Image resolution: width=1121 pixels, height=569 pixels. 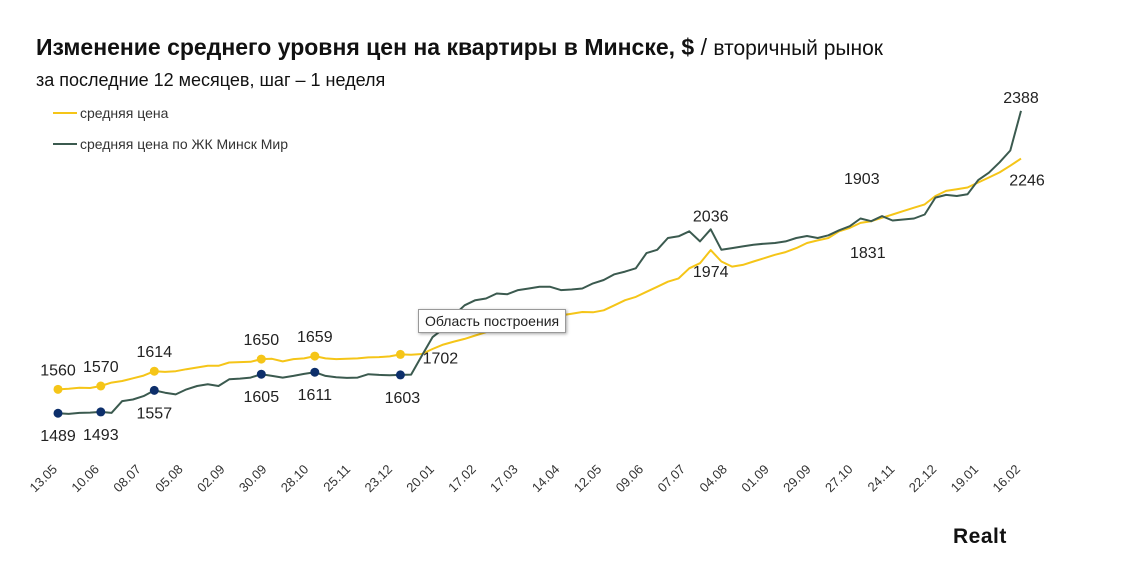 I want to click on legend-label-1: средняя цена по ЖК Минск Мир, so click(x=184, y=144).